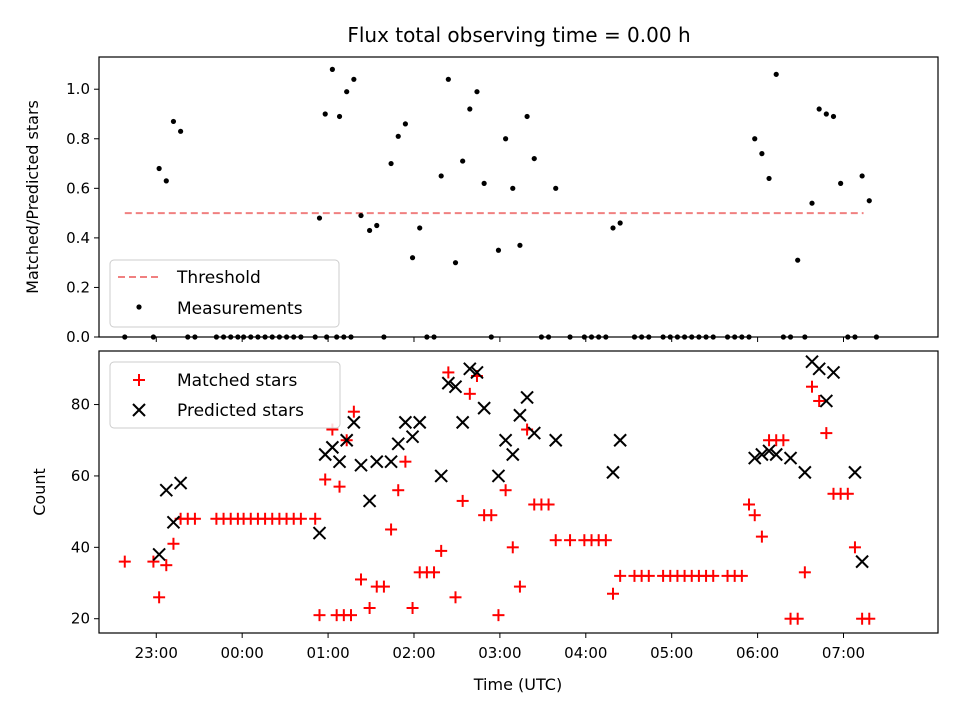  I want to click on top-y-tick-label: 0.6, so click(78, 188).